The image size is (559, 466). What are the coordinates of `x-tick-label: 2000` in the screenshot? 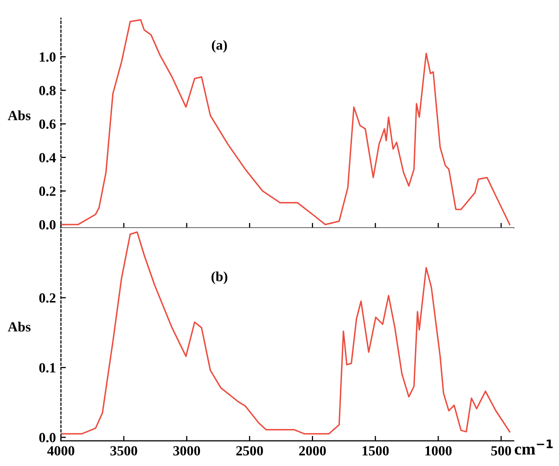 It's located at (312, 451).